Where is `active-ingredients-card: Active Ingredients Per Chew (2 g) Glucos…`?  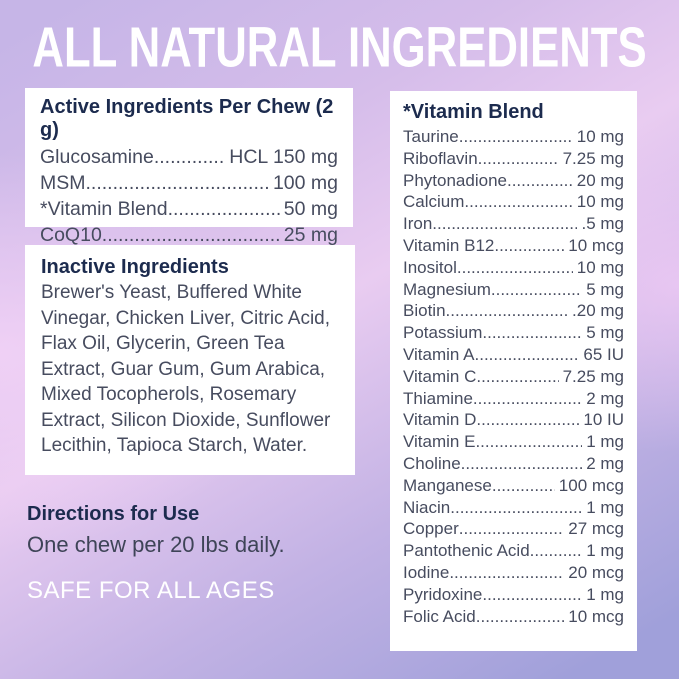
active-ingredients-card: Active Ingredients Per Chew (2 g) Glucos… is located at coordinates (189, 167).